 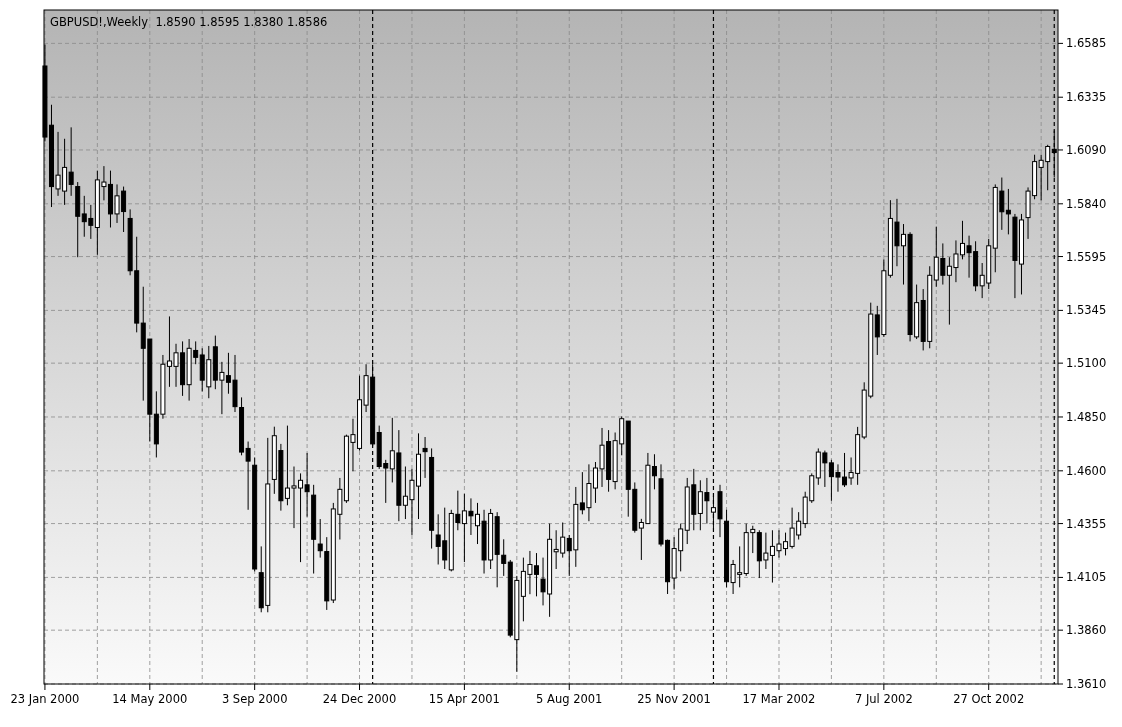 What do you see at coordinates (1086, 310) in the screenshot?
I see `y-tick-label: 1.5345` at bounding box center [1086, 310].